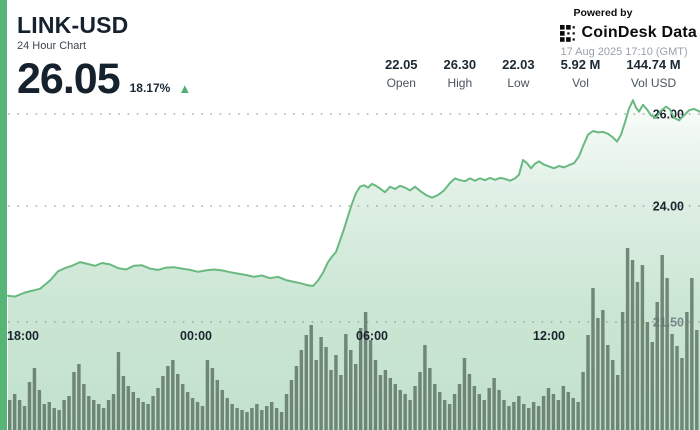  Describe the element at coordinates (568, 33) in the screenshot. I see `coindesk-logo-icon` at that location.